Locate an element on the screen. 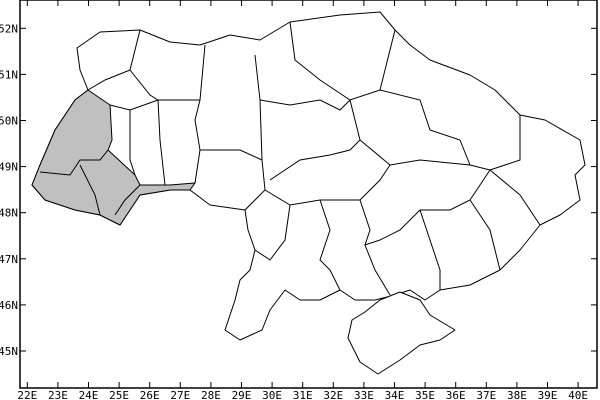 Image resolution: width=600 pixels, height=400 pixels. x-tick-label: 28E is located at coordinates (211, 394).